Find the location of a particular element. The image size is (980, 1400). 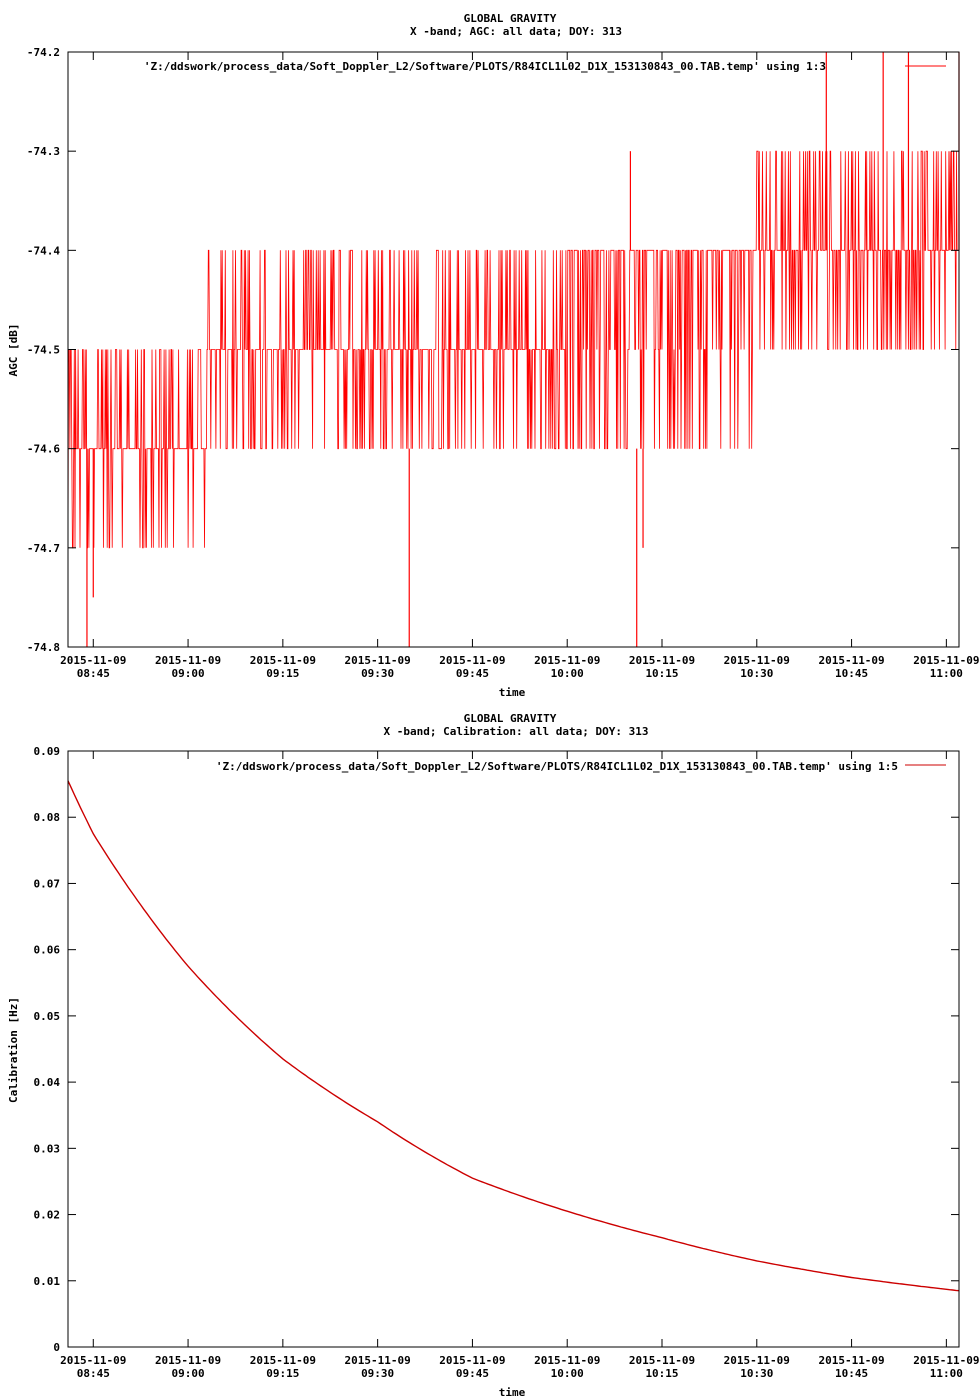

y-tick-label: 0.09 is located at coordinates (47, 751).